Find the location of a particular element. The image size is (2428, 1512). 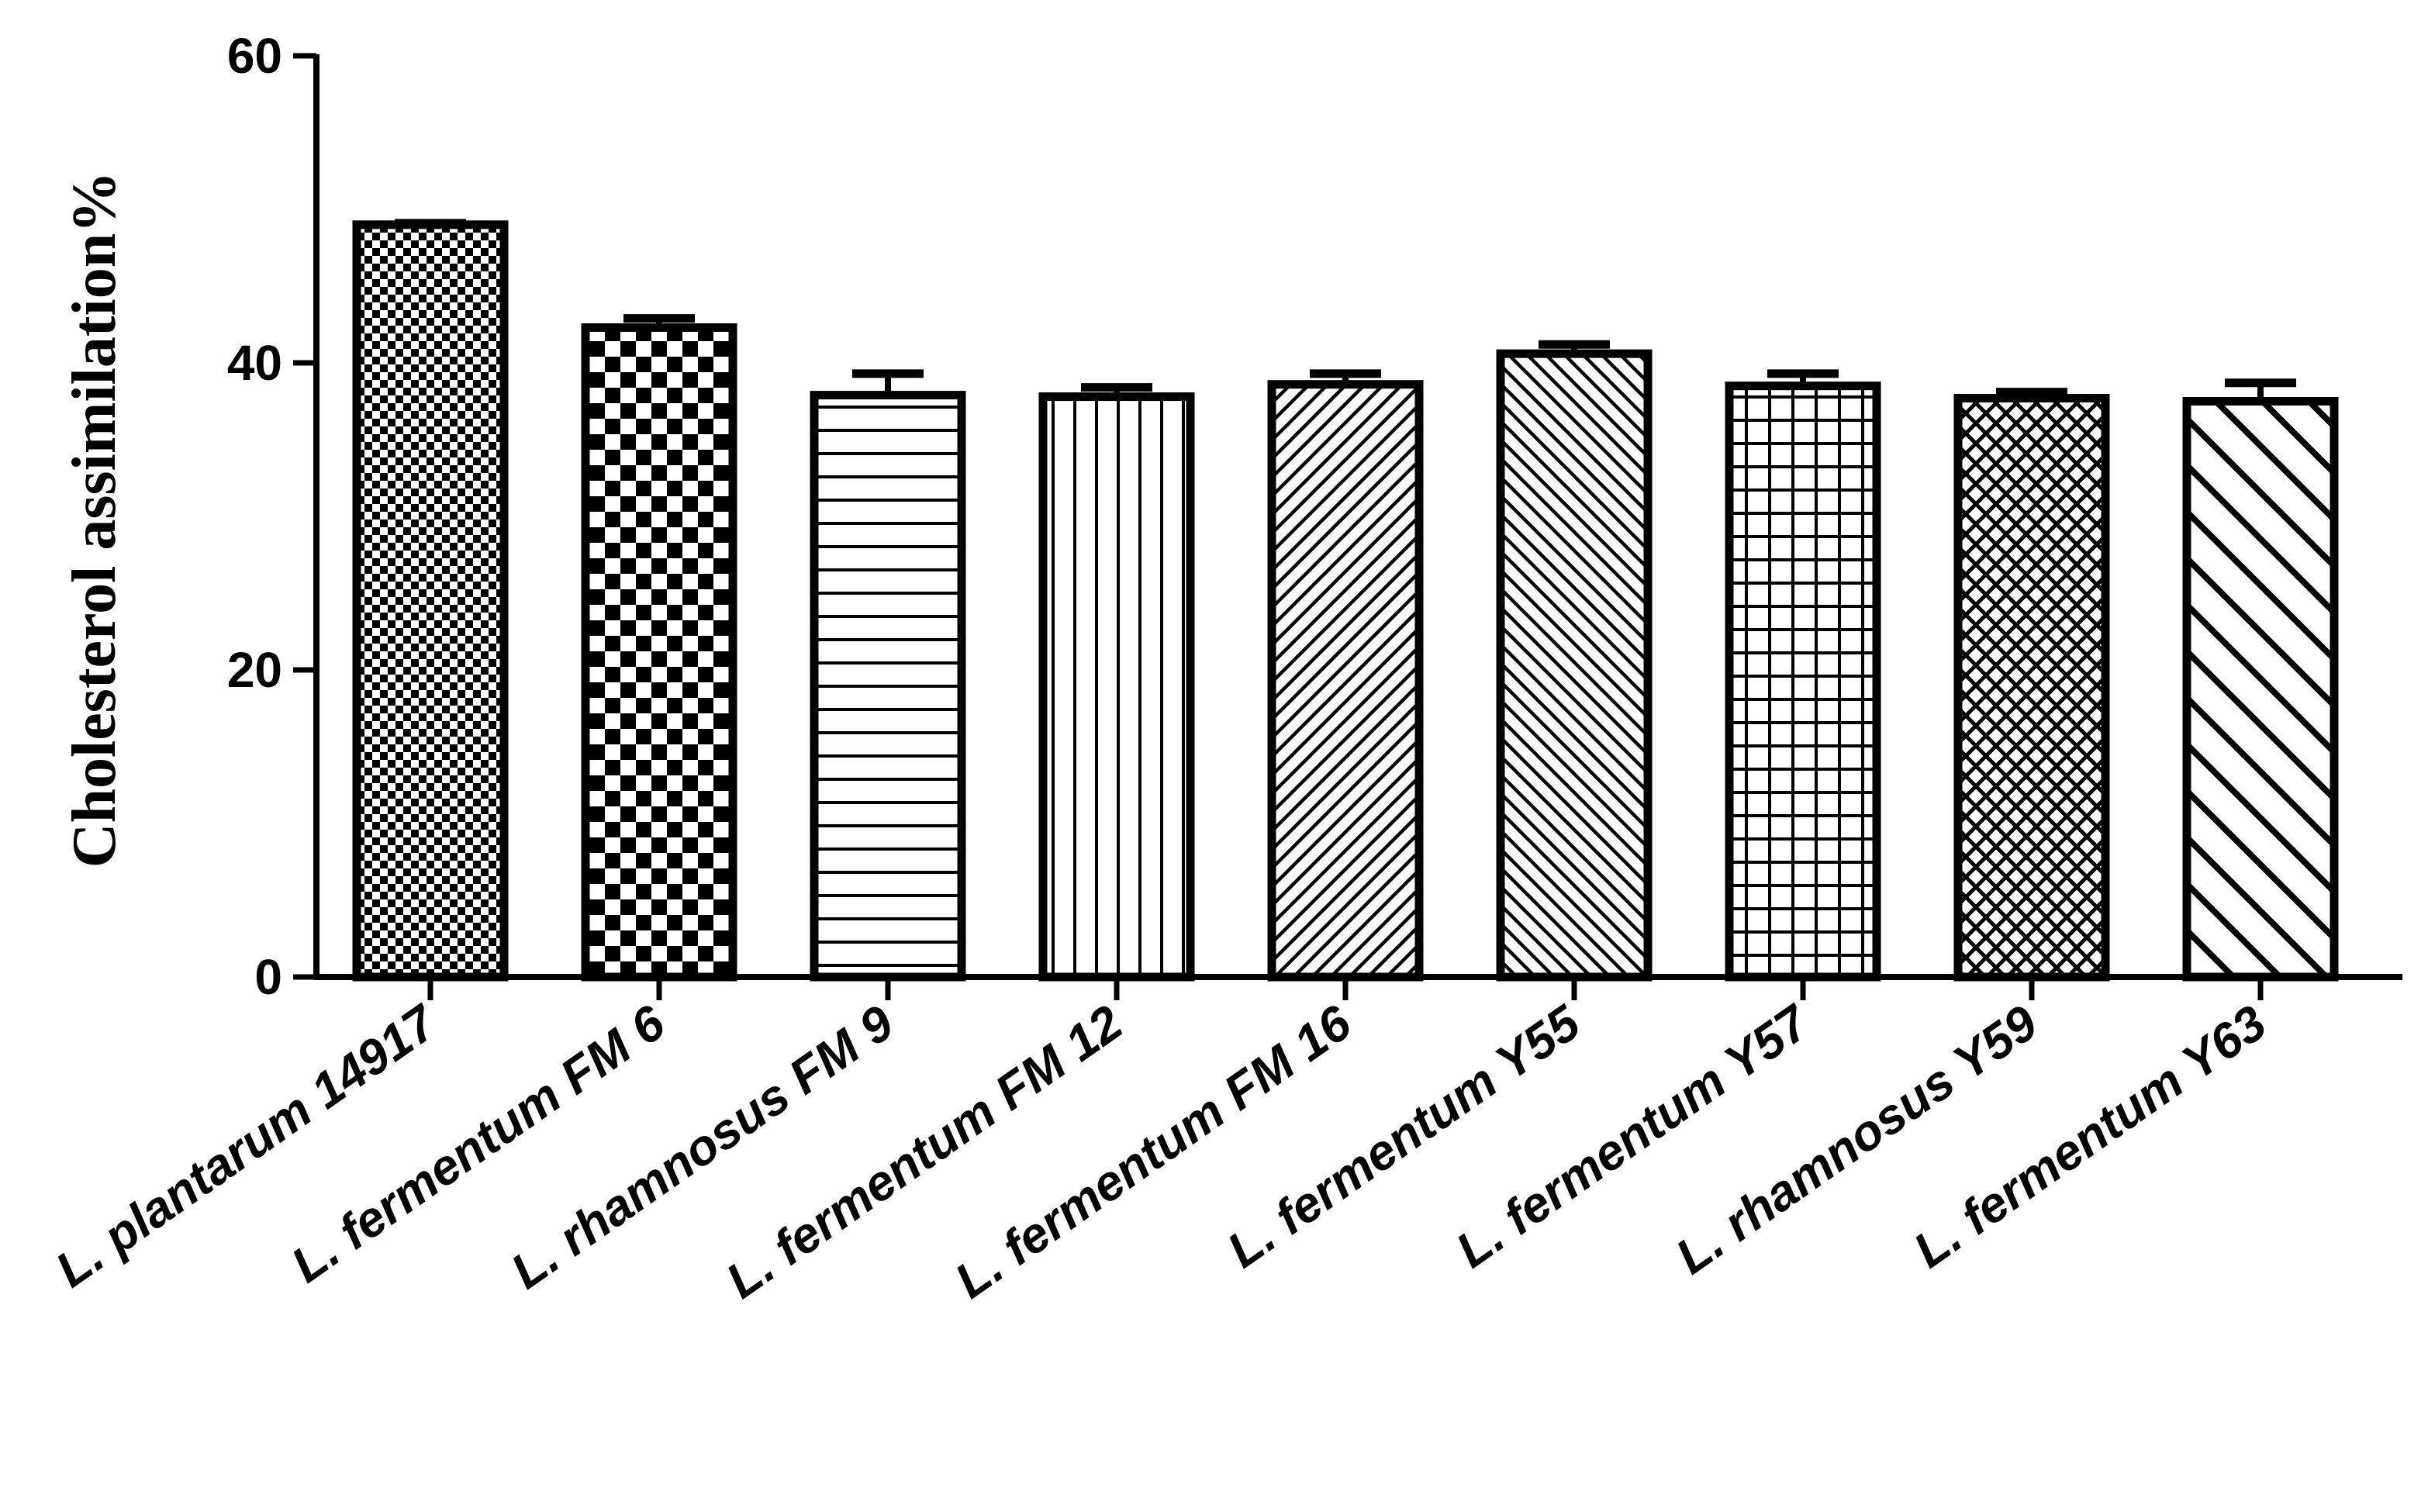

x-category-label-8: L. rhamnosus Y59 is located at coordinates (1856, 1139).